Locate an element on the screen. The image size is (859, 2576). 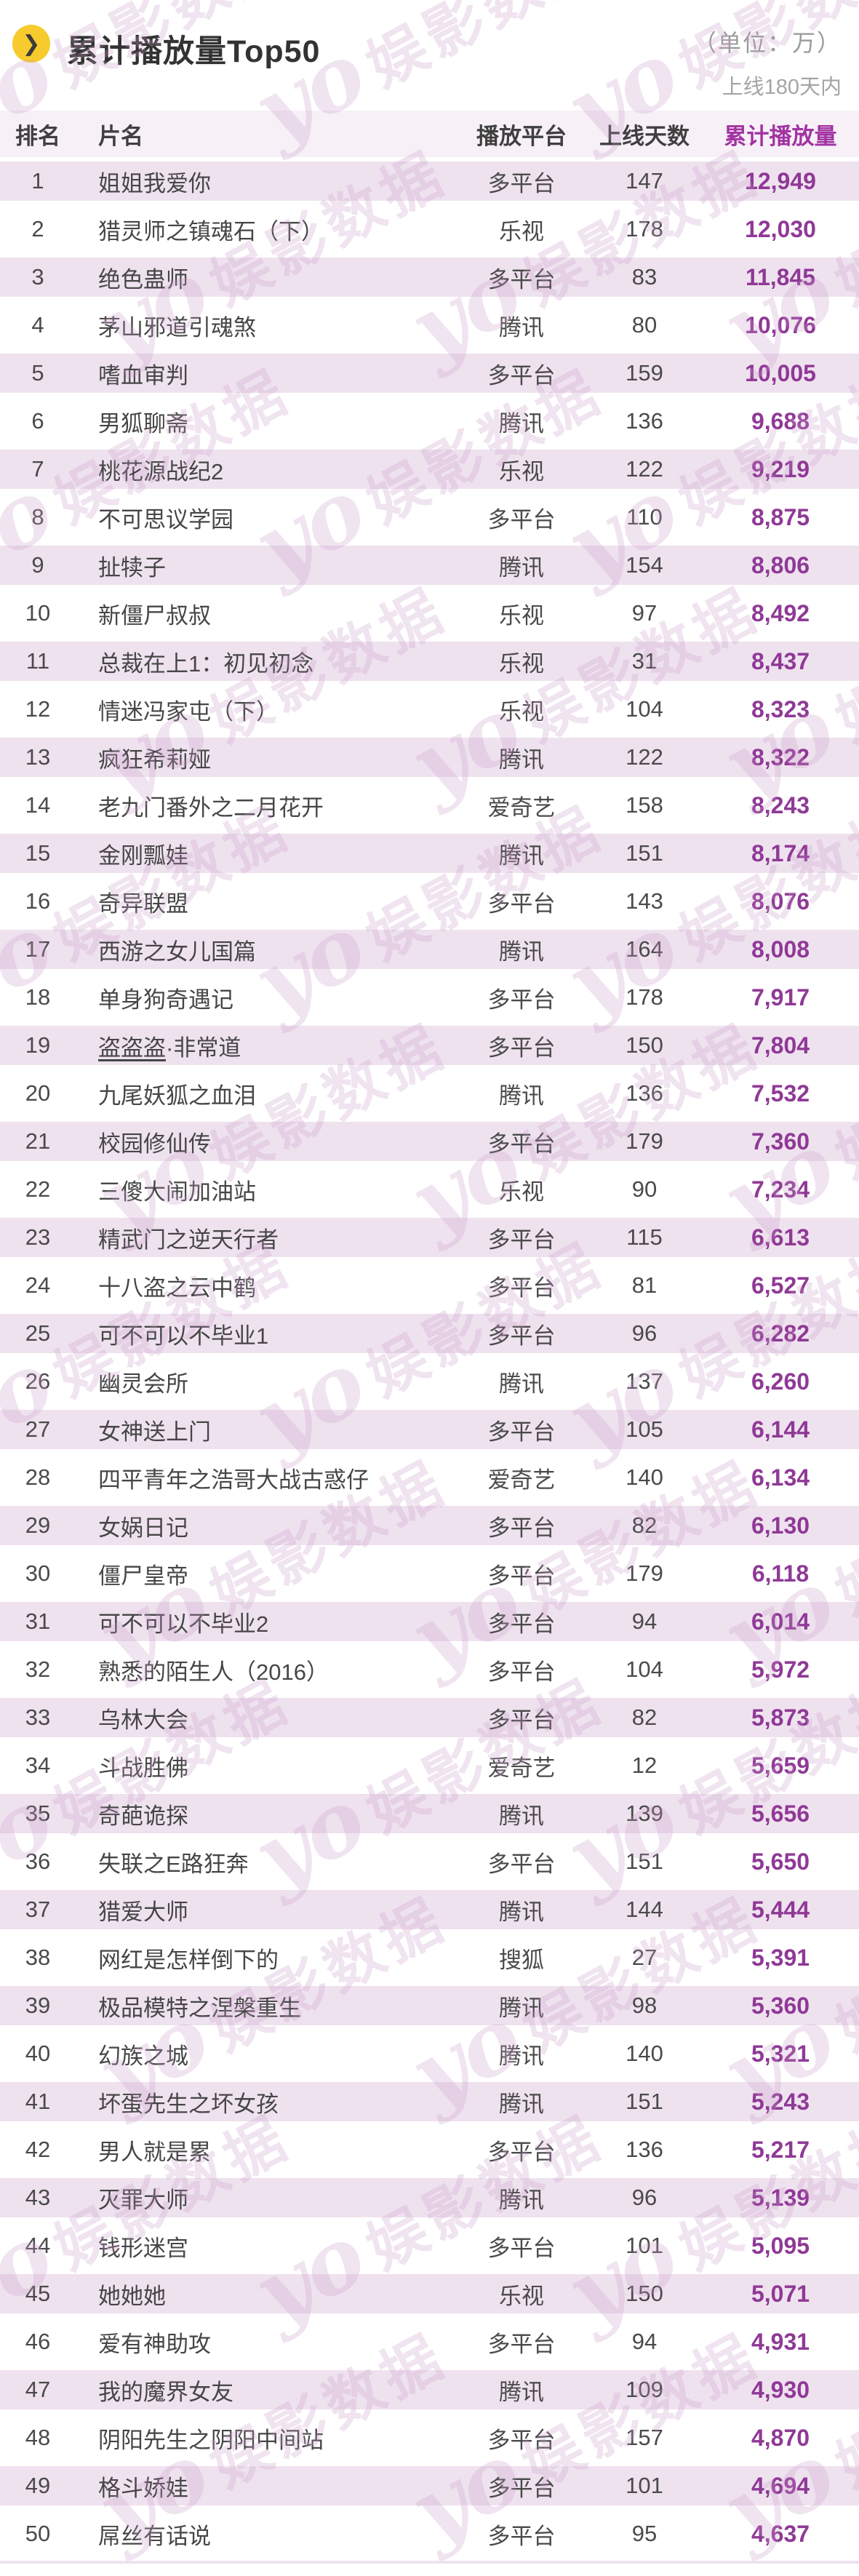
rank-cell: 21 is located at coordinates (38, 1141).